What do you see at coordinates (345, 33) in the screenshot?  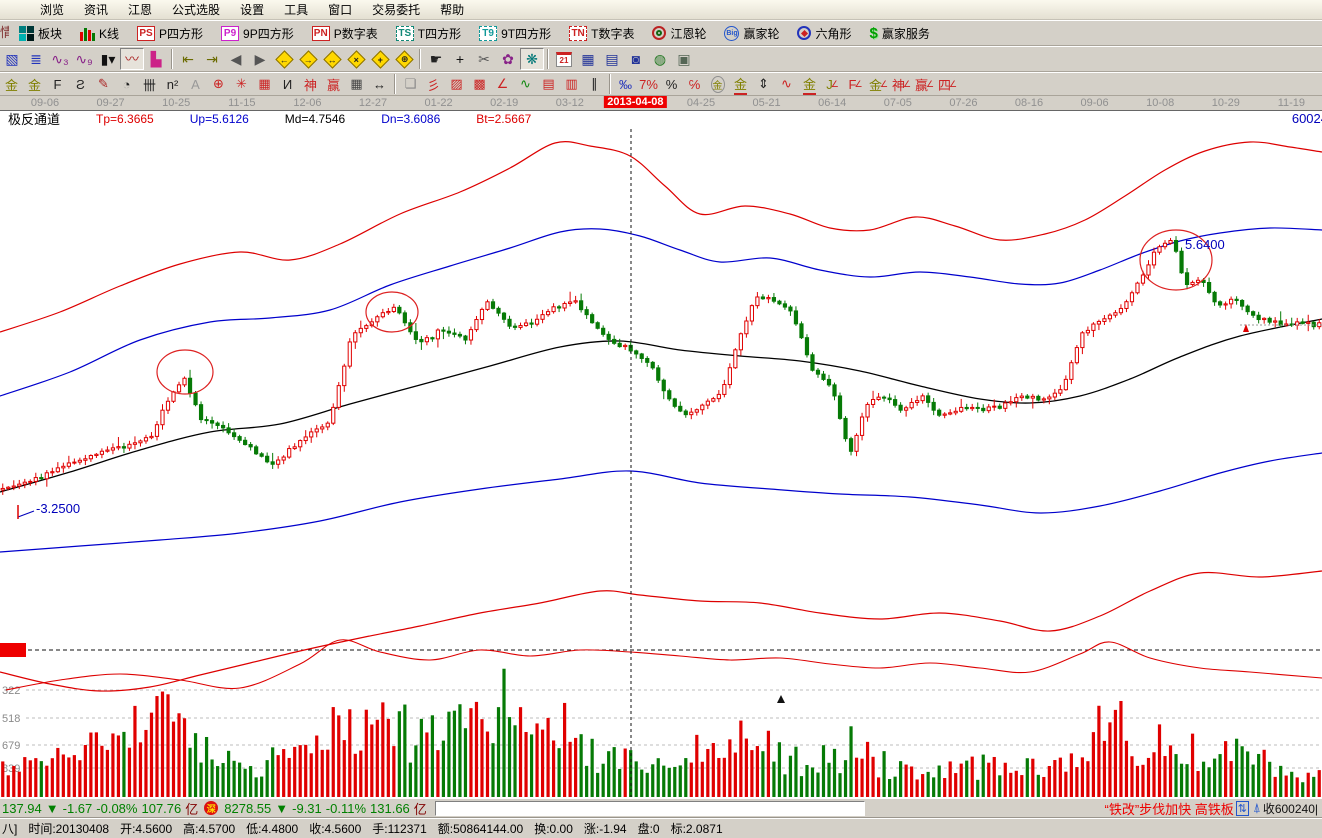 I see `plugin-p-table: PN P数字表` at bounding box center [345, 33].